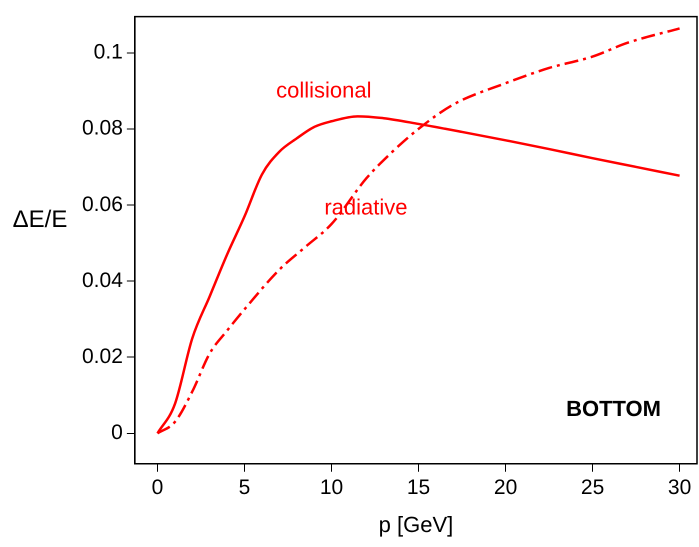 The width and height of the screenshot is (699, 547). Describe the element at coordinates (102, 356) in the screenshot. I see `y-tick-label: 0.02` at that location.